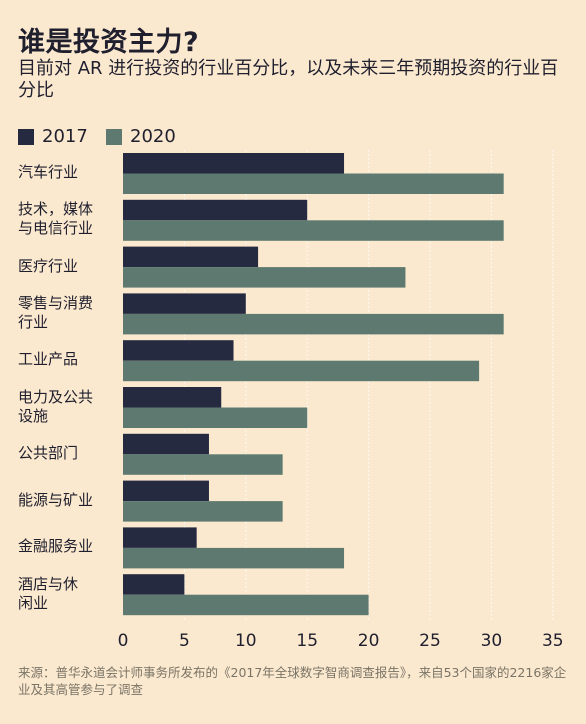 The width and height of the screenshot is (586, 724). I want to click on x-tick-label-5: 5, so click(184, 641).